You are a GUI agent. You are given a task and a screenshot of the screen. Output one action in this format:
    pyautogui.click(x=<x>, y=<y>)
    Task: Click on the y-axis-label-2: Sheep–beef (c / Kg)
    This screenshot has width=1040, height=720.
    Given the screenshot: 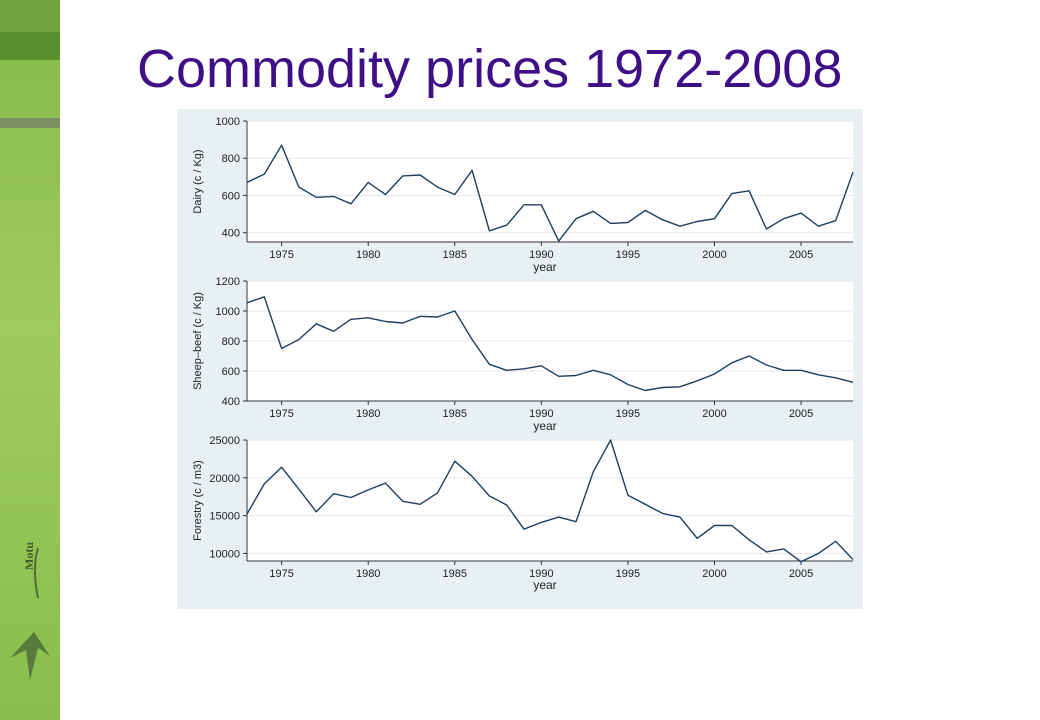 What is the action you would take?
    pyautogui.click(x=198, y=341)
    